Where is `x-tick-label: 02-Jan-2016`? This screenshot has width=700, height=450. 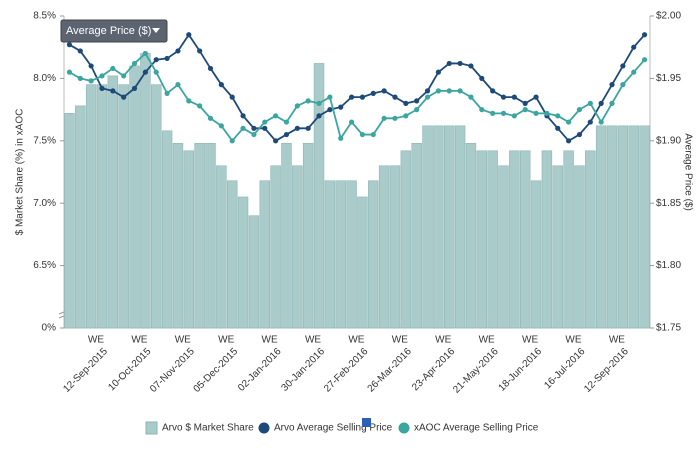
x-tick-label: 02-Jan-2016 is located at coordinates (260, 370).